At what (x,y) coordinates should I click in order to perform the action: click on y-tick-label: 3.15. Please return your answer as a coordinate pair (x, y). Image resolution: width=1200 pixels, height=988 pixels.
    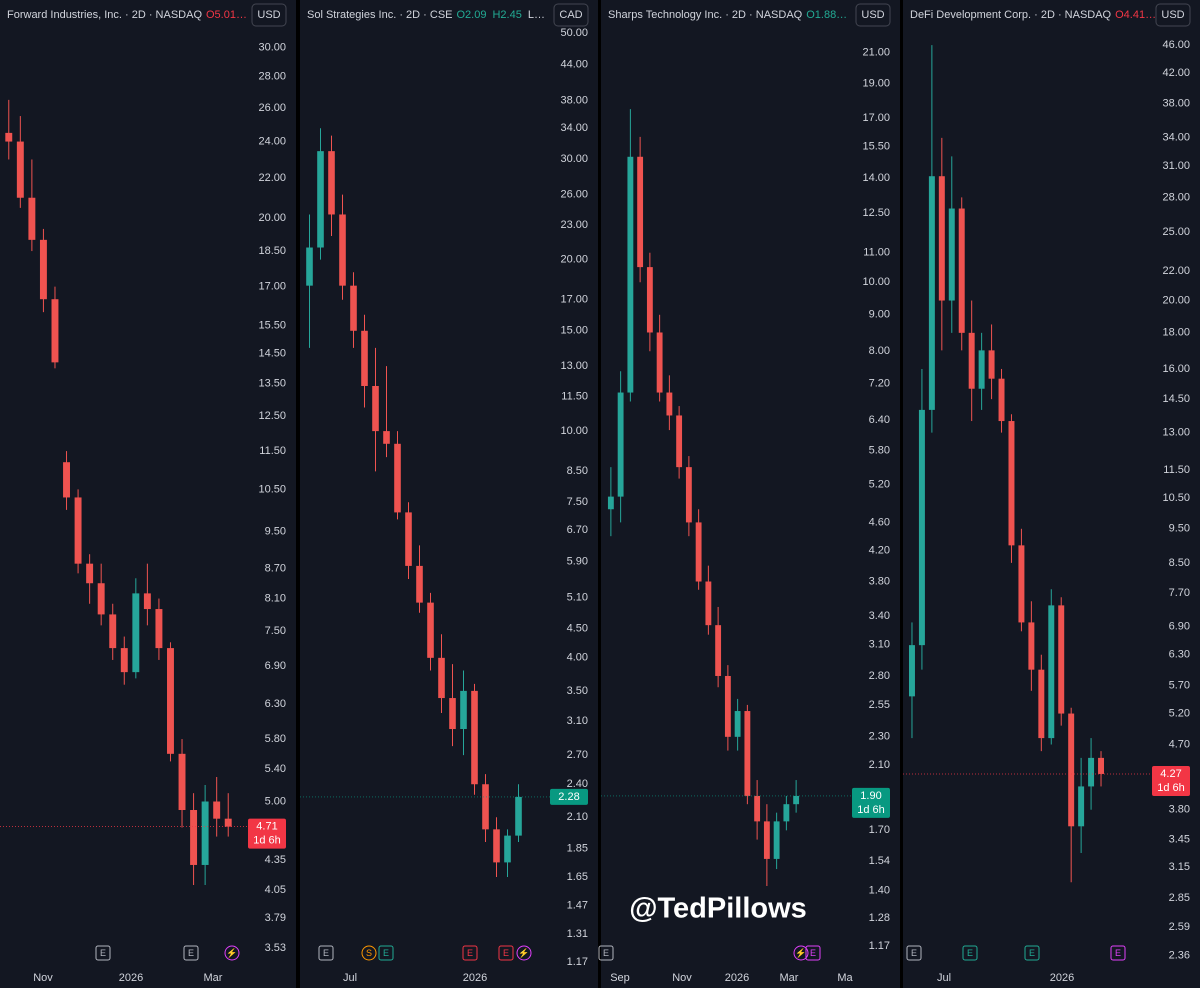
    Looking at the image, I should click on (1179, 867).